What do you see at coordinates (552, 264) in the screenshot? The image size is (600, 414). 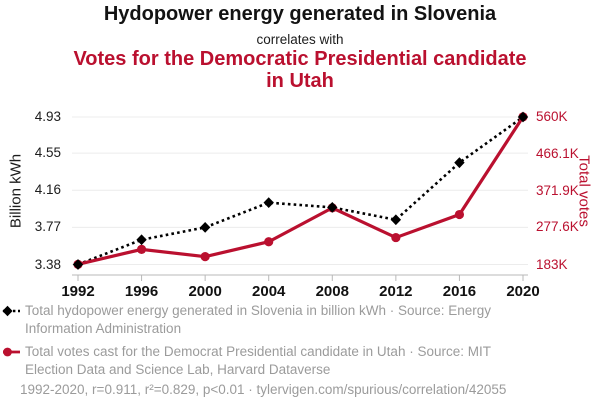 I see `right-axis-tick-label: 183K` at bounding box center [552, 264].